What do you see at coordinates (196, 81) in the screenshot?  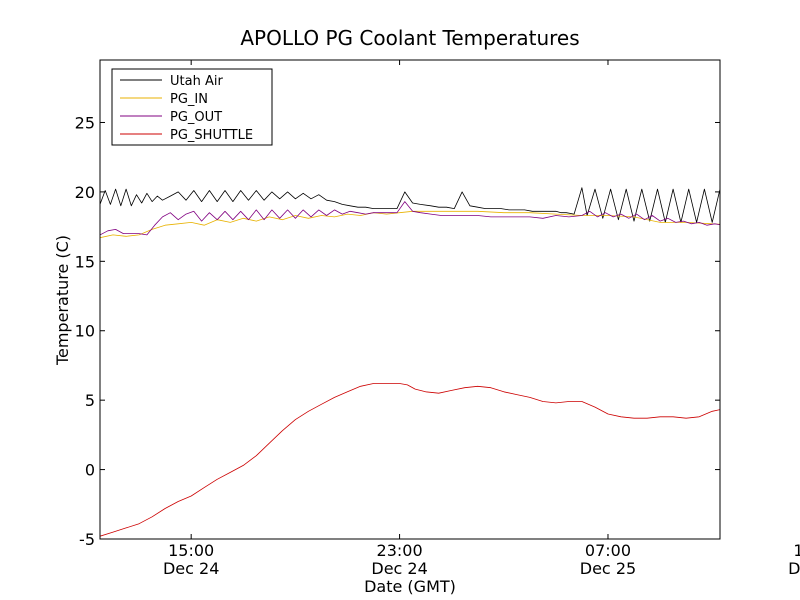 I see `legend-label: Utah Air` at bounding box center [196, 81].